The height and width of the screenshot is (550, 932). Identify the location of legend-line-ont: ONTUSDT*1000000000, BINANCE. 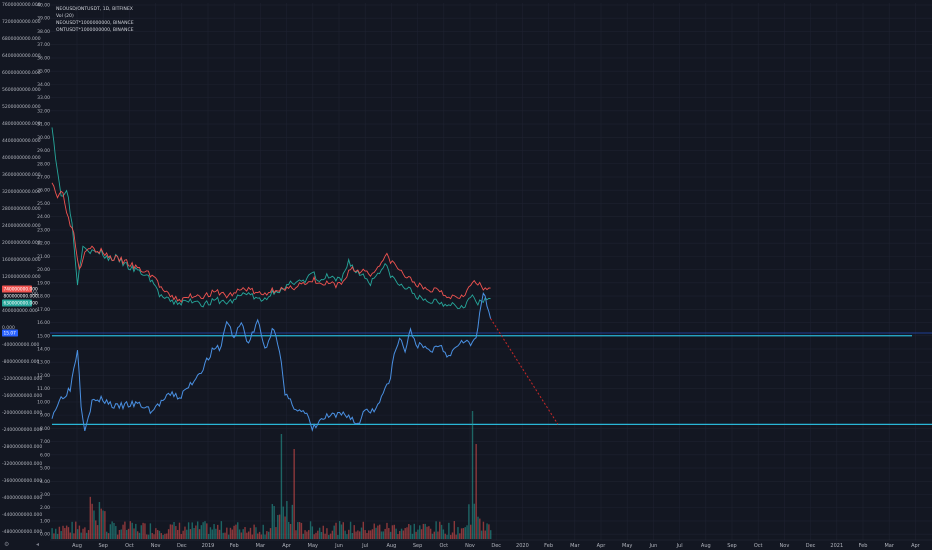
(95, 30).